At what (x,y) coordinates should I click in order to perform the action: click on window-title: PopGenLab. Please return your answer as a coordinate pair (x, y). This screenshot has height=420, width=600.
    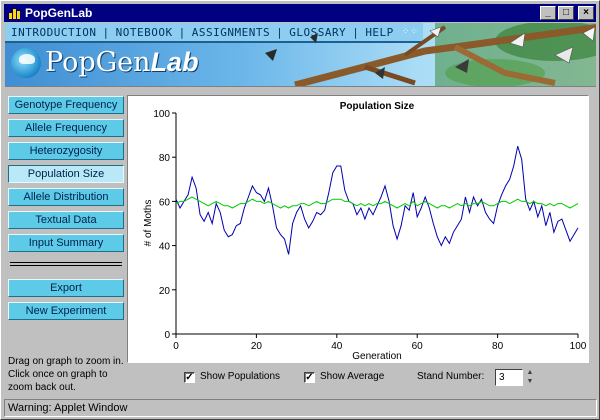
    Looking at the image, I should click on (59, 13).